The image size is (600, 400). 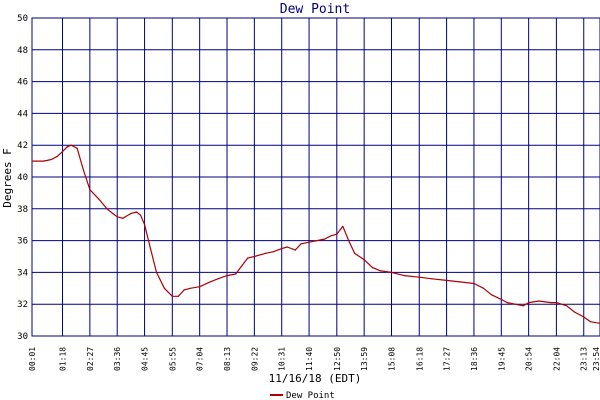 What do you see at coordinates (22, 83) in the screenshot?
I see `y-tick-label: 46` at bounding box center [22, 83].